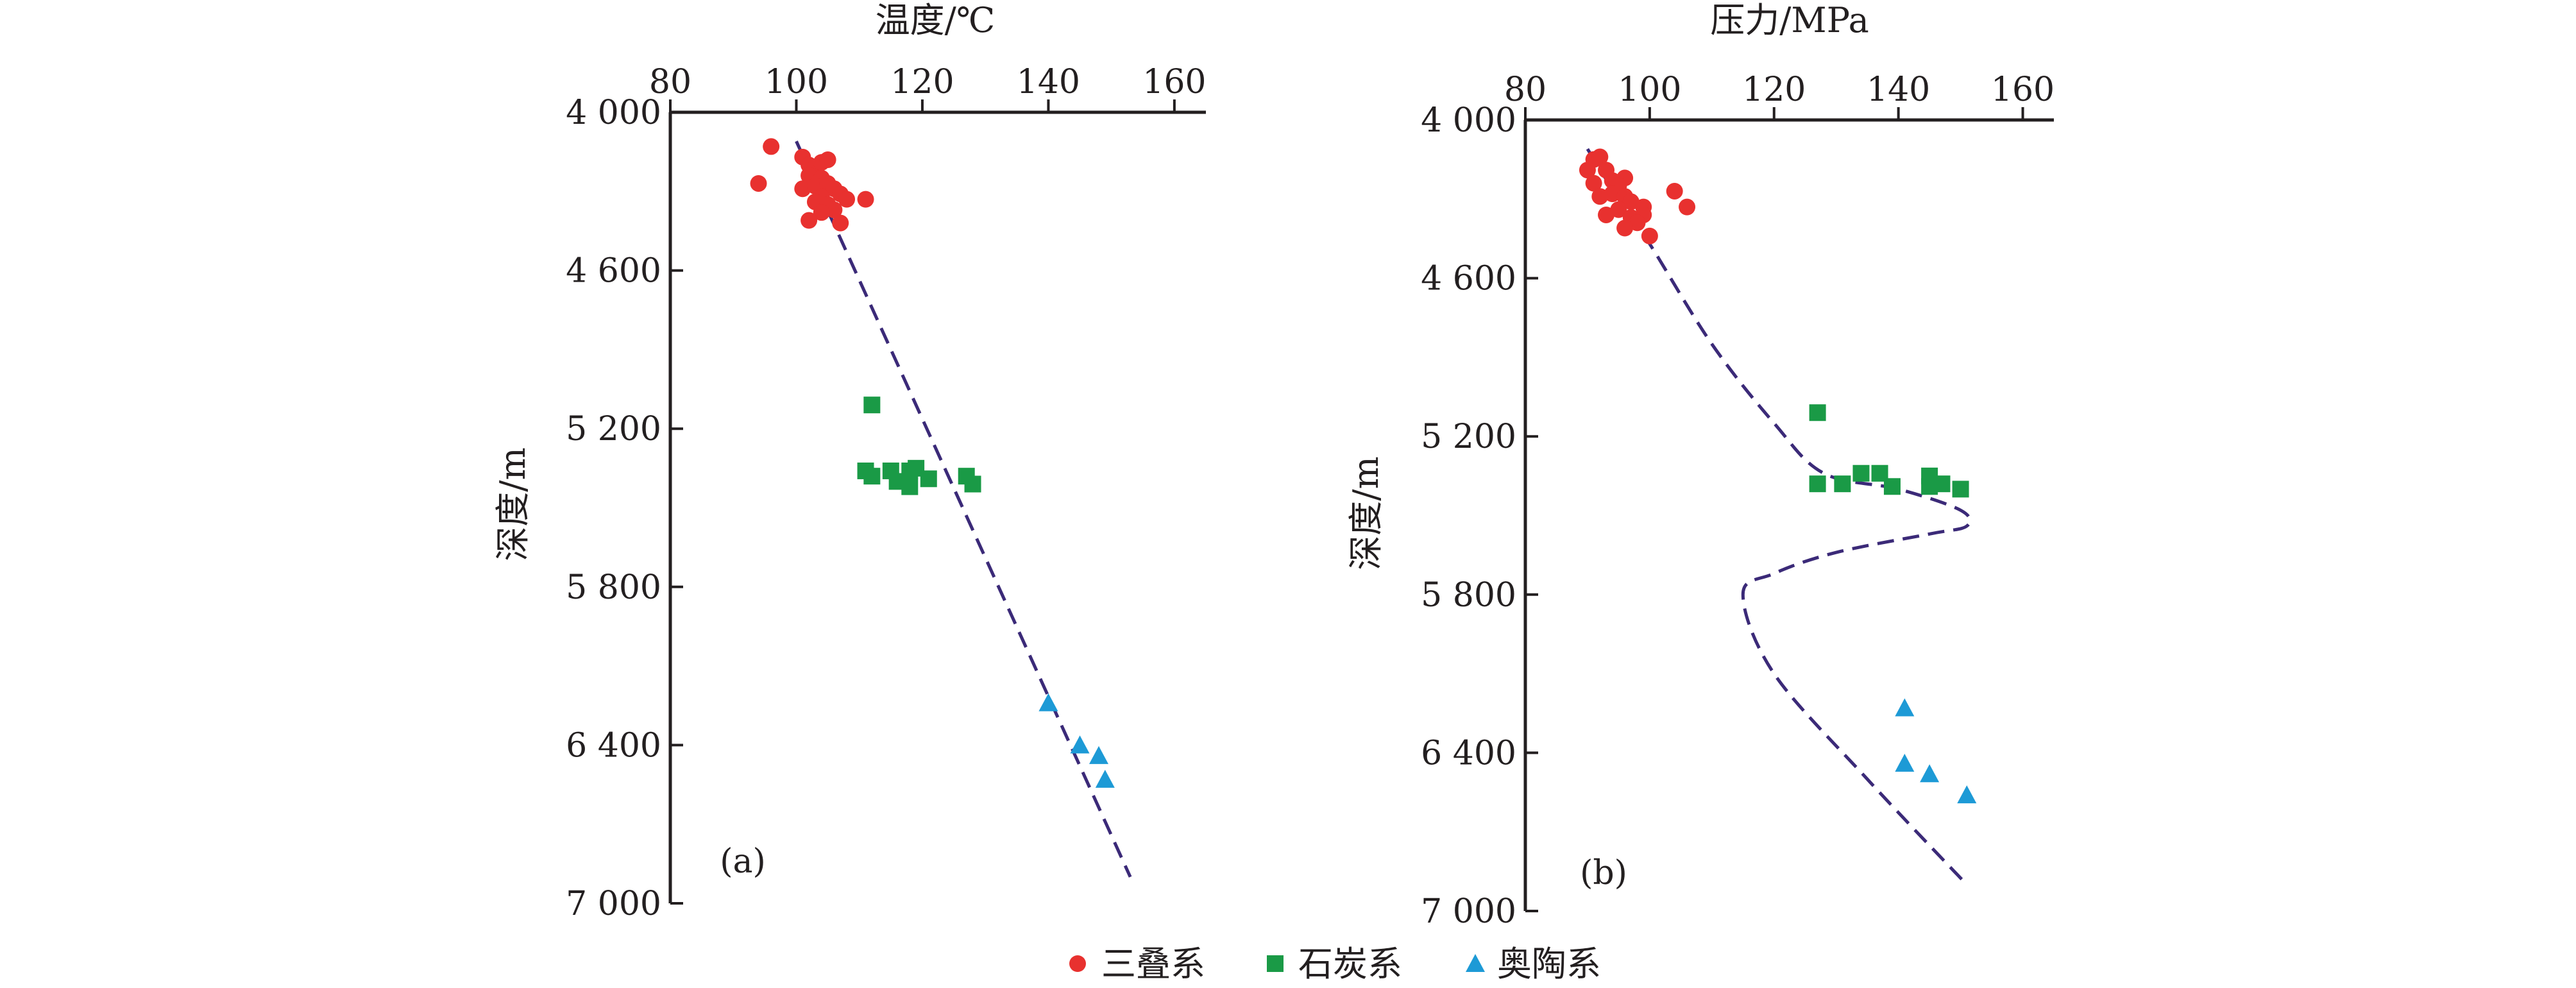  Describe the element at coordinates (1468, 279) in the screenshot. I see `panel-b-y-tick-label: 4 600` at that location.